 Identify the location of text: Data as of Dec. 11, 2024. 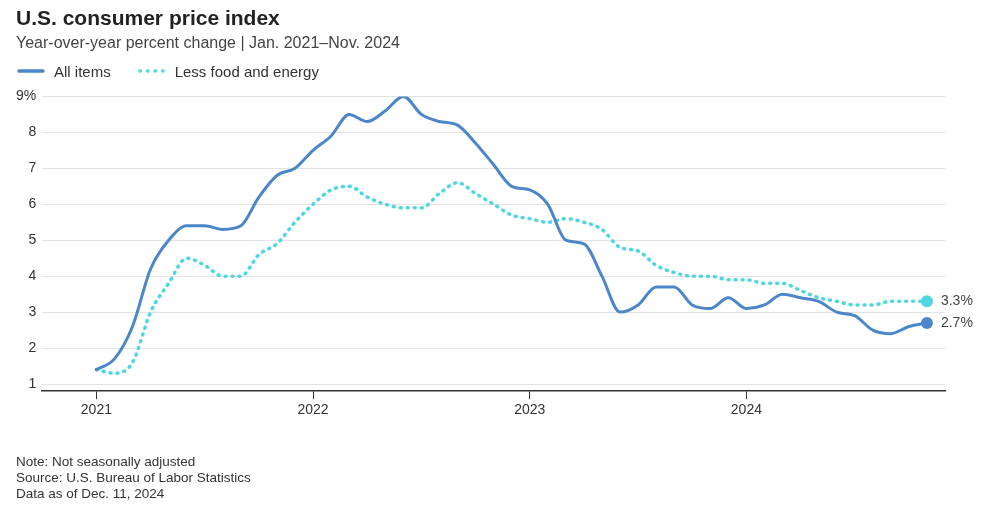
(91, 494).